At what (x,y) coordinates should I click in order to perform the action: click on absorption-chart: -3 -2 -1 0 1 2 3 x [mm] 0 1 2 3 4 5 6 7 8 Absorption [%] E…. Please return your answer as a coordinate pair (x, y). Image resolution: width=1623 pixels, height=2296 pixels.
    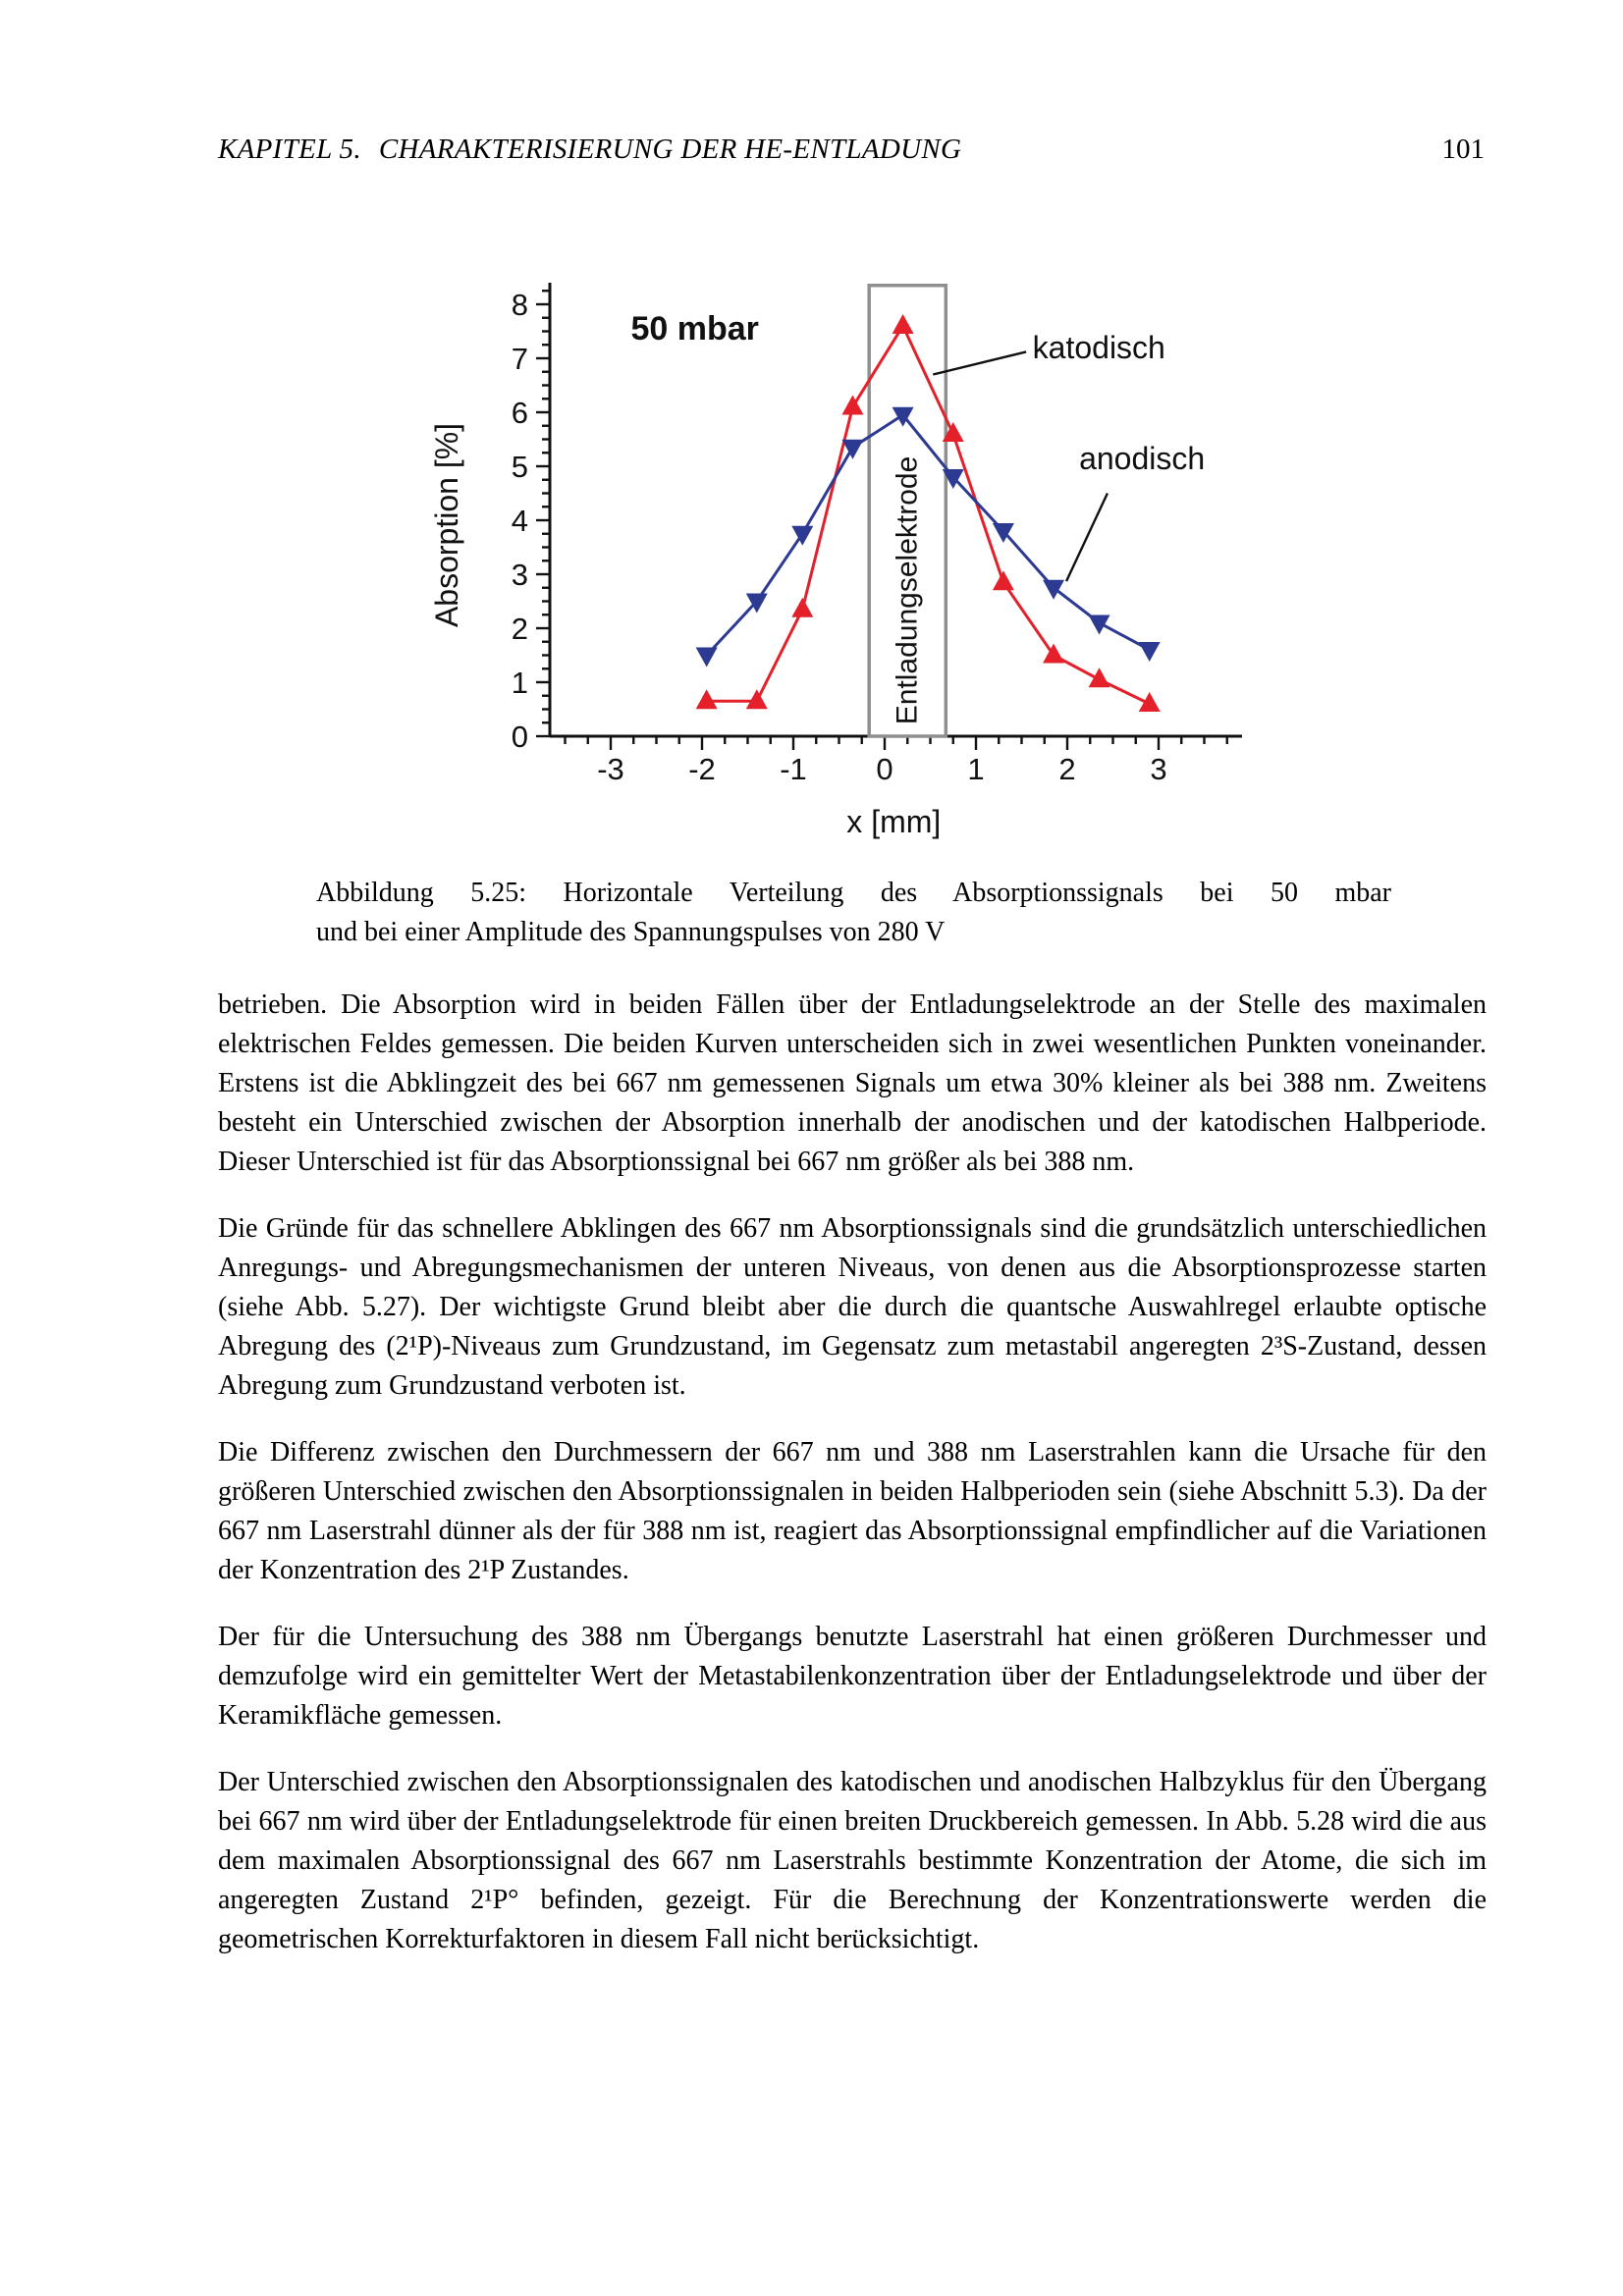
    Looking at the image, I should click on (835, 561).